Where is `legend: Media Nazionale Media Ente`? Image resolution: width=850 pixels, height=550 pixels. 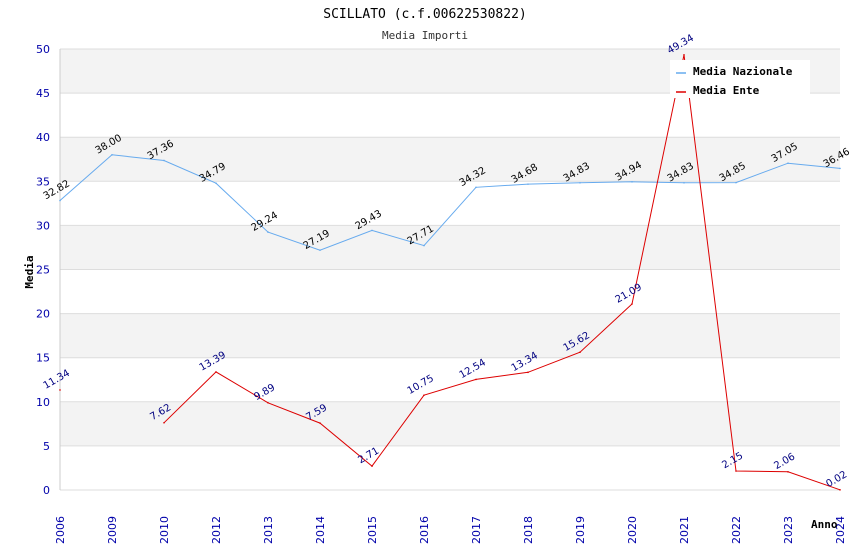
legend: Media Nazionale Media Ente is located at coordinates (740, 79).